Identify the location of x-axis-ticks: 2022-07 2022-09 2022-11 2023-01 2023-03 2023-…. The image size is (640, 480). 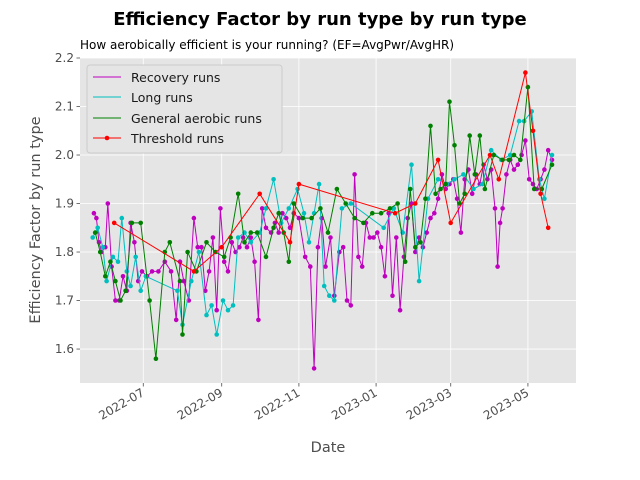
(313, 403).